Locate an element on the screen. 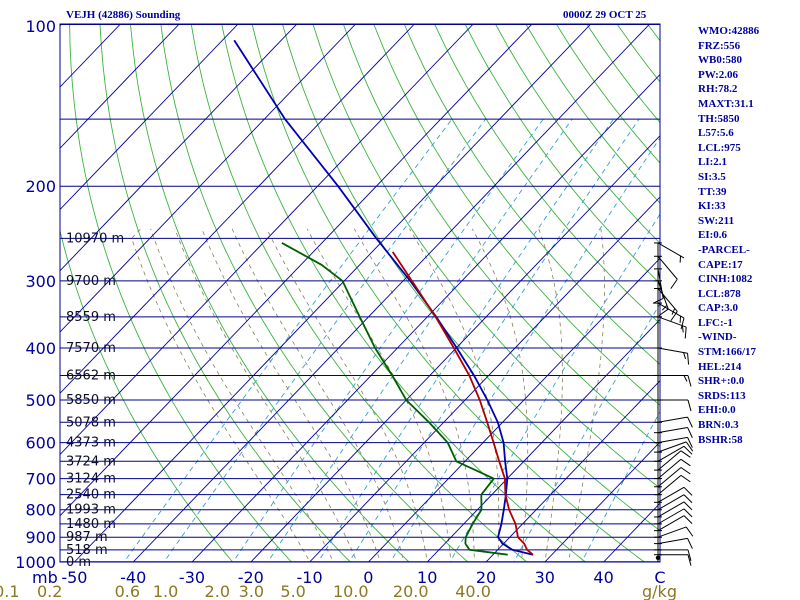 The height and width of the screenshot is (600, 800). height-label: 518 m is located at coordinates (87, 550).